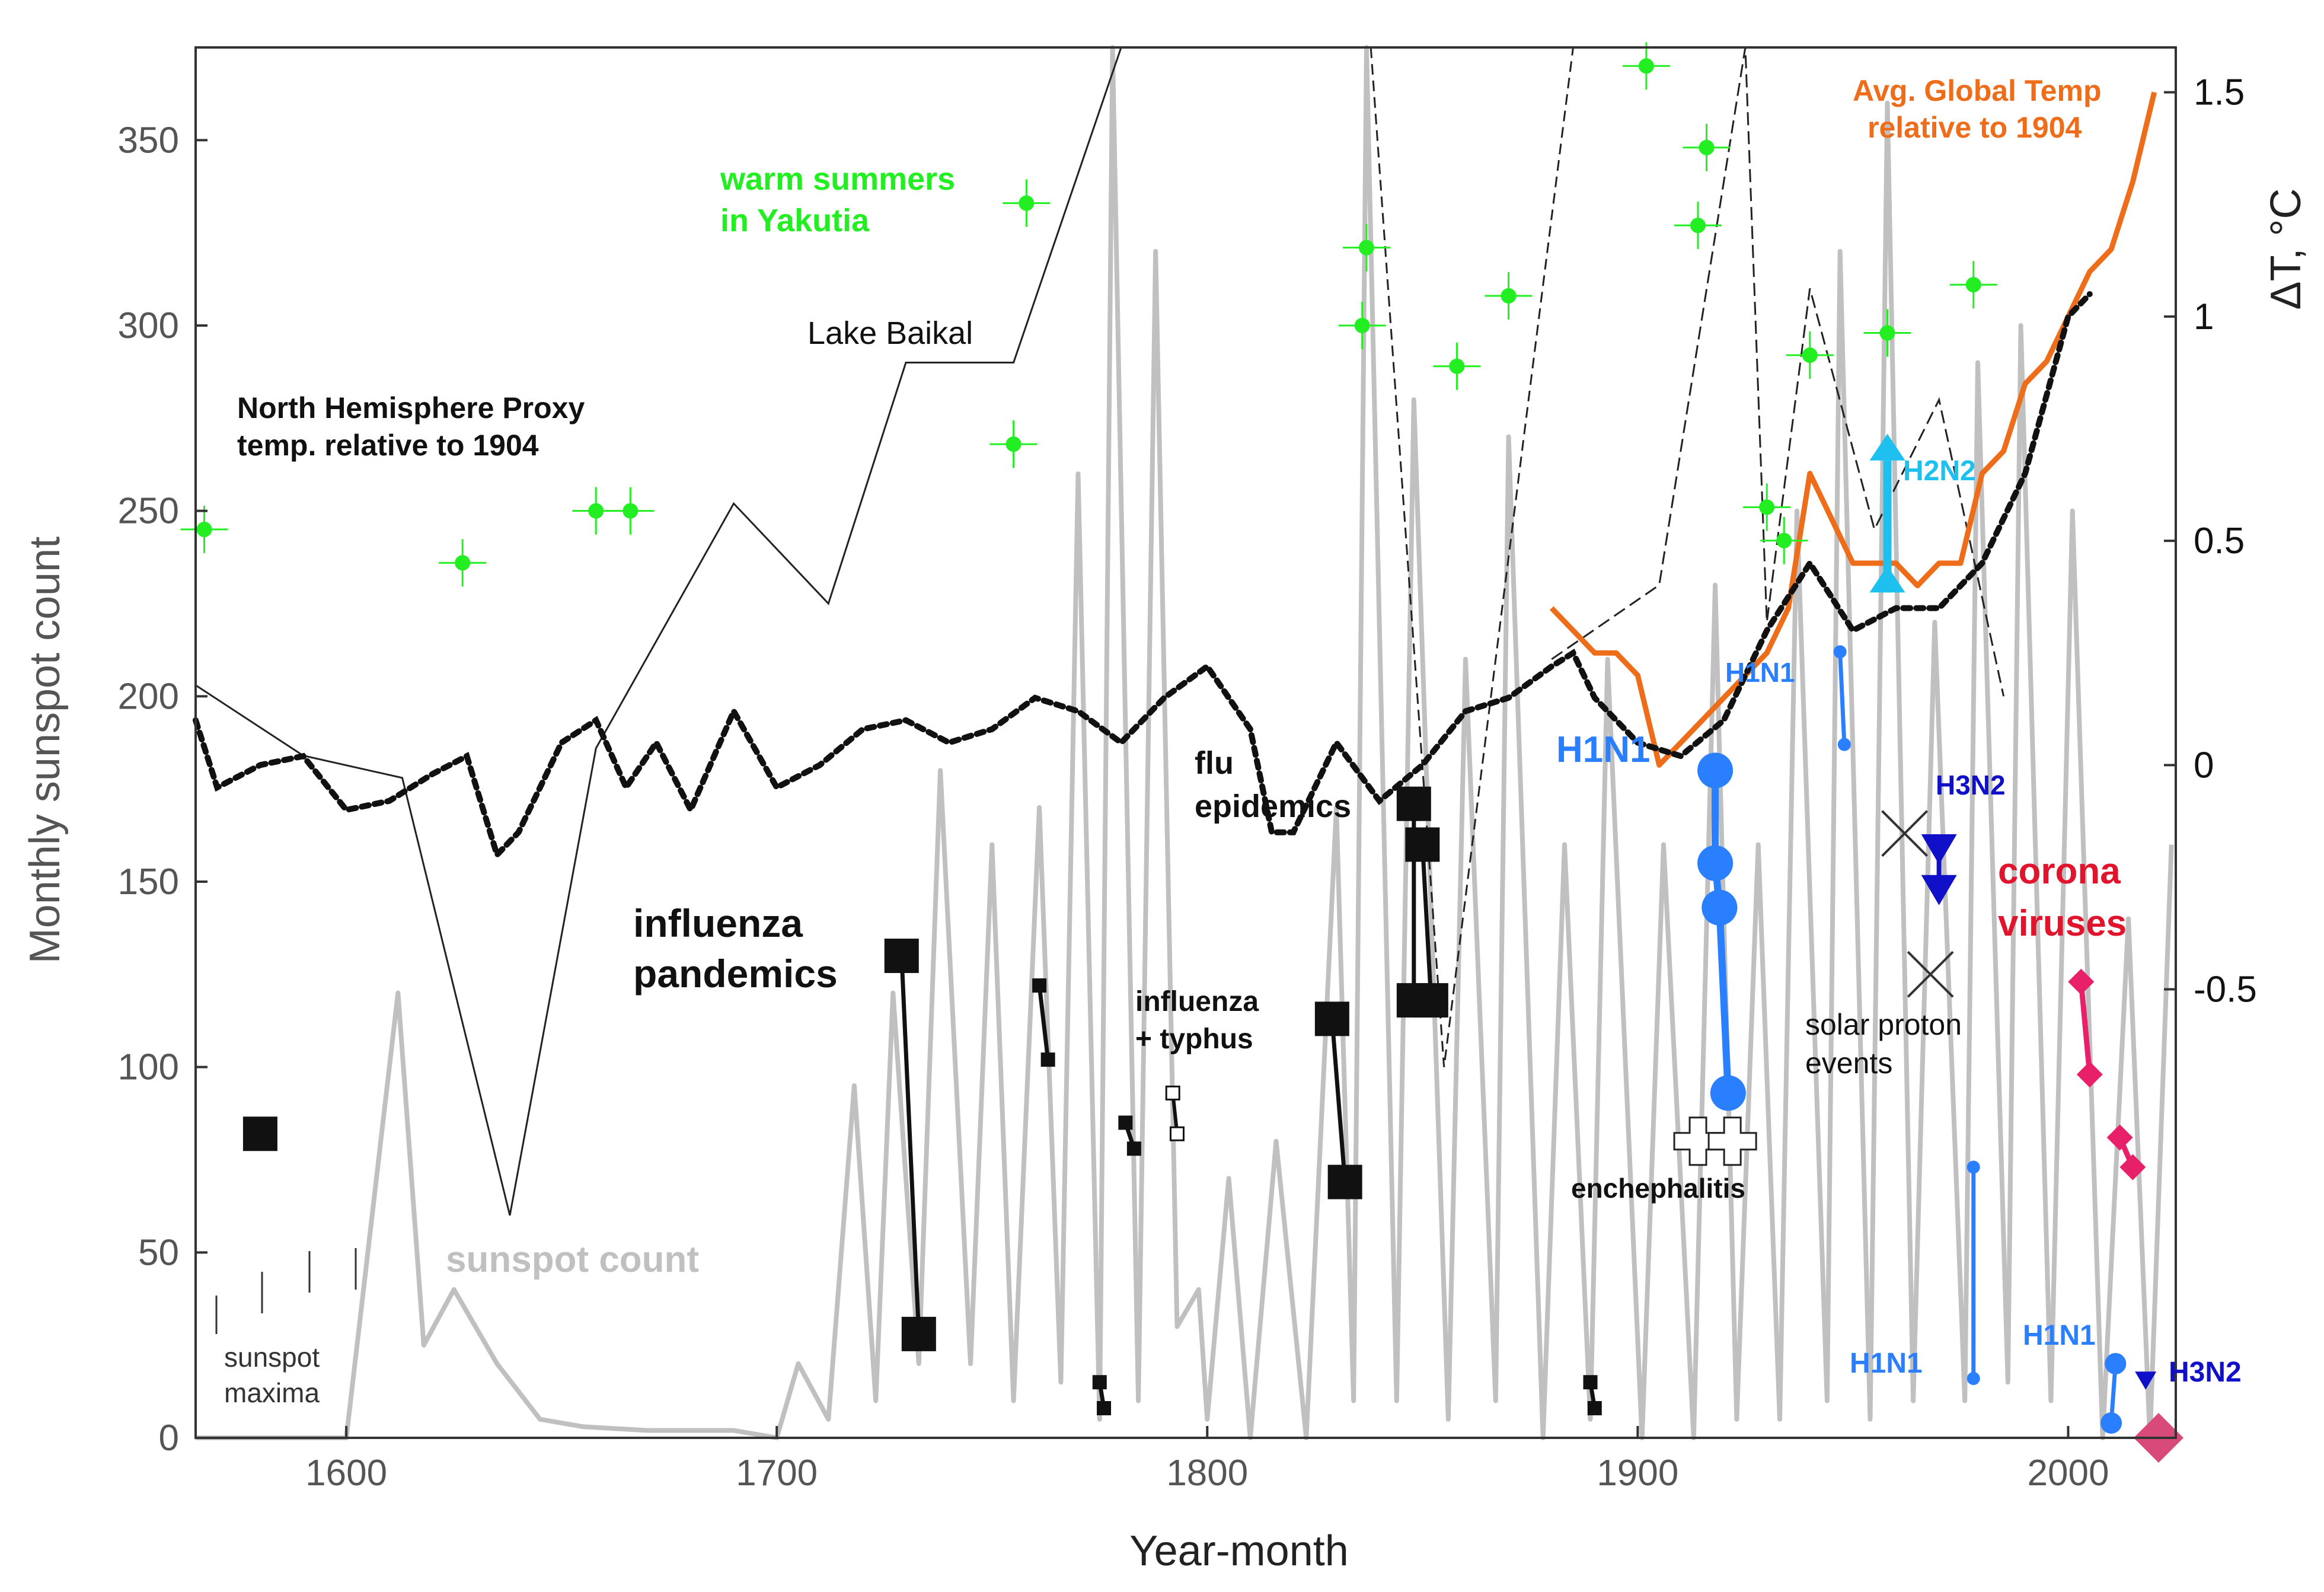 The height and width of the screenshot is (1592, 2324). Describe the element at coordinates (777, 1474) in the screenshot. I see `x-tick-label: 1700` at that location.